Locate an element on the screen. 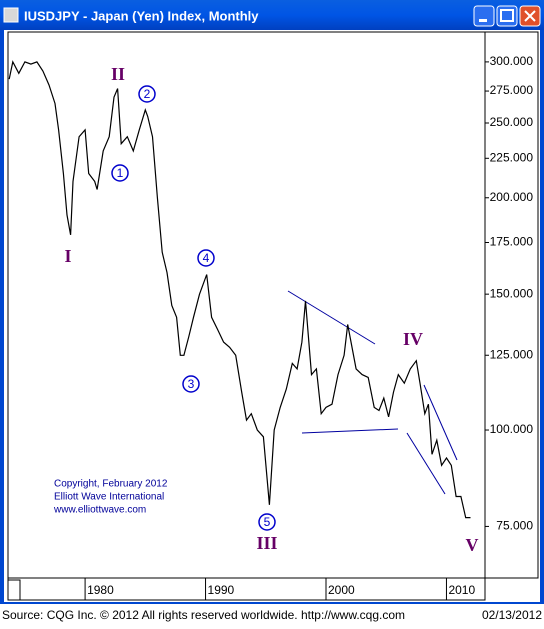 This screenshot has height=629, width=544. footer-bar is located at coordinates (272, 614).